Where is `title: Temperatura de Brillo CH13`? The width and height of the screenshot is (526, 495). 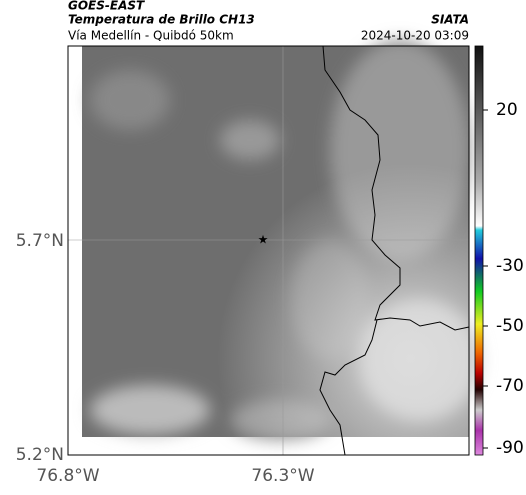 title: Temperatura de Brillo CH13 is located at coordinates (161, 20).